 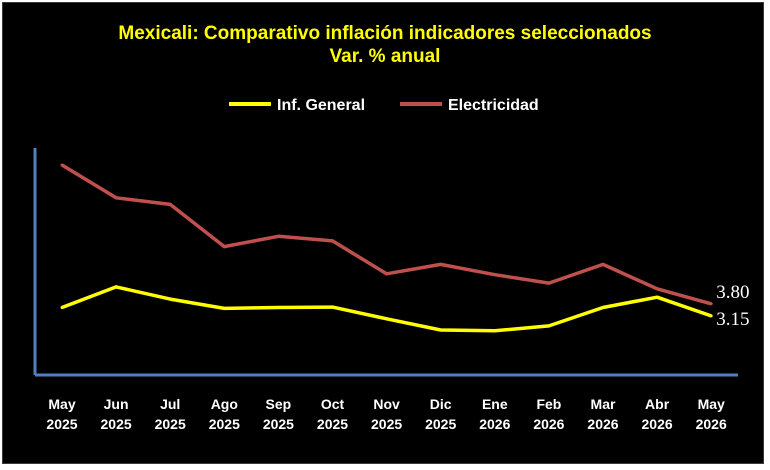 What do you see at coordinates (657, 424) in the screenshot?
I see `x-tick-year-12: 2026` at bounding box center [657, 424].